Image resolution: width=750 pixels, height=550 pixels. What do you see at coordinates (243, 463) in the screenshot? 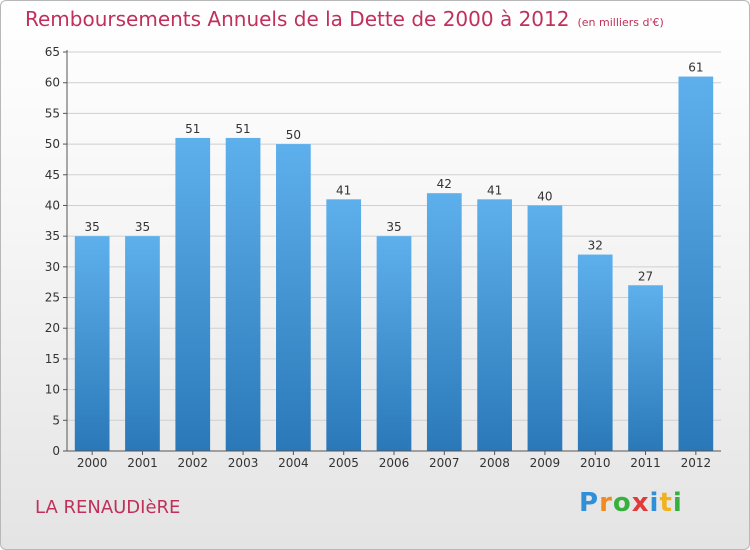
I see `x-tick-label: 2003` at bounding box center [243, 463].